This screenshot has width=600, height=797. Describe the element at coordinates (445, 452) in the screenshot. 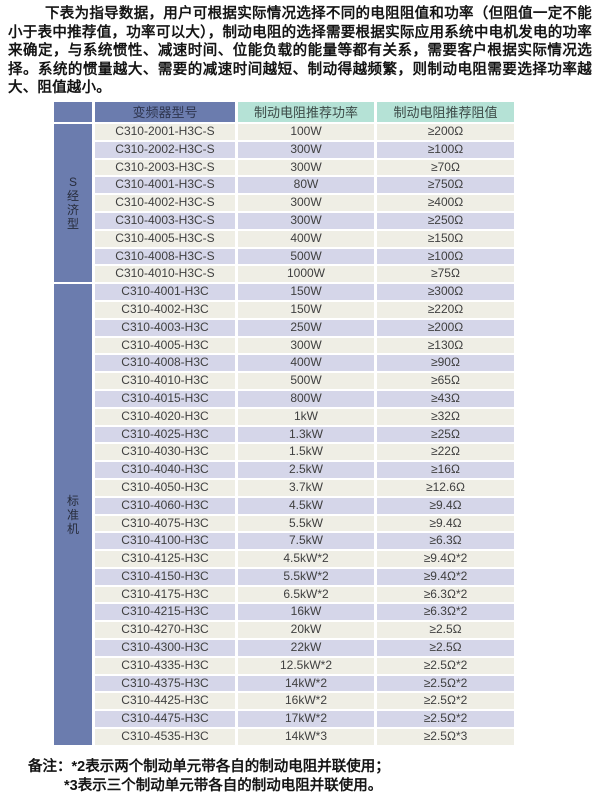

I see `resistance-cell: ≥22Ω` at that location.